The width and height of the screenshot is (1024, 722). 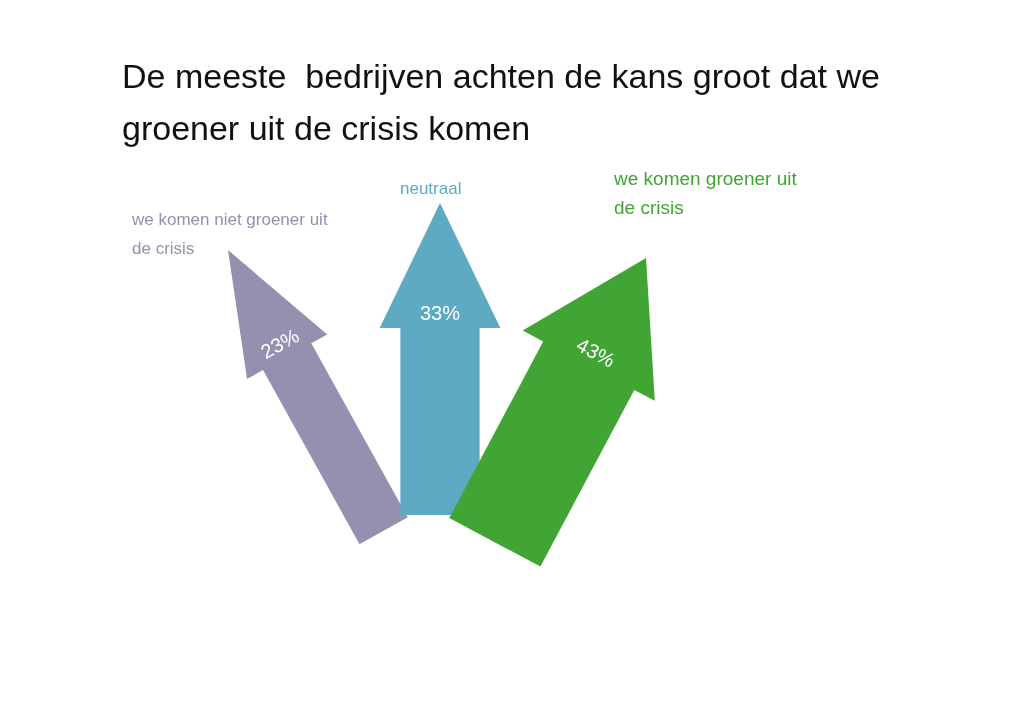 What do you see at coordinates (440, 313) in the screenshot?
I see `data-label: 33%` at bounding box center [440, 313].